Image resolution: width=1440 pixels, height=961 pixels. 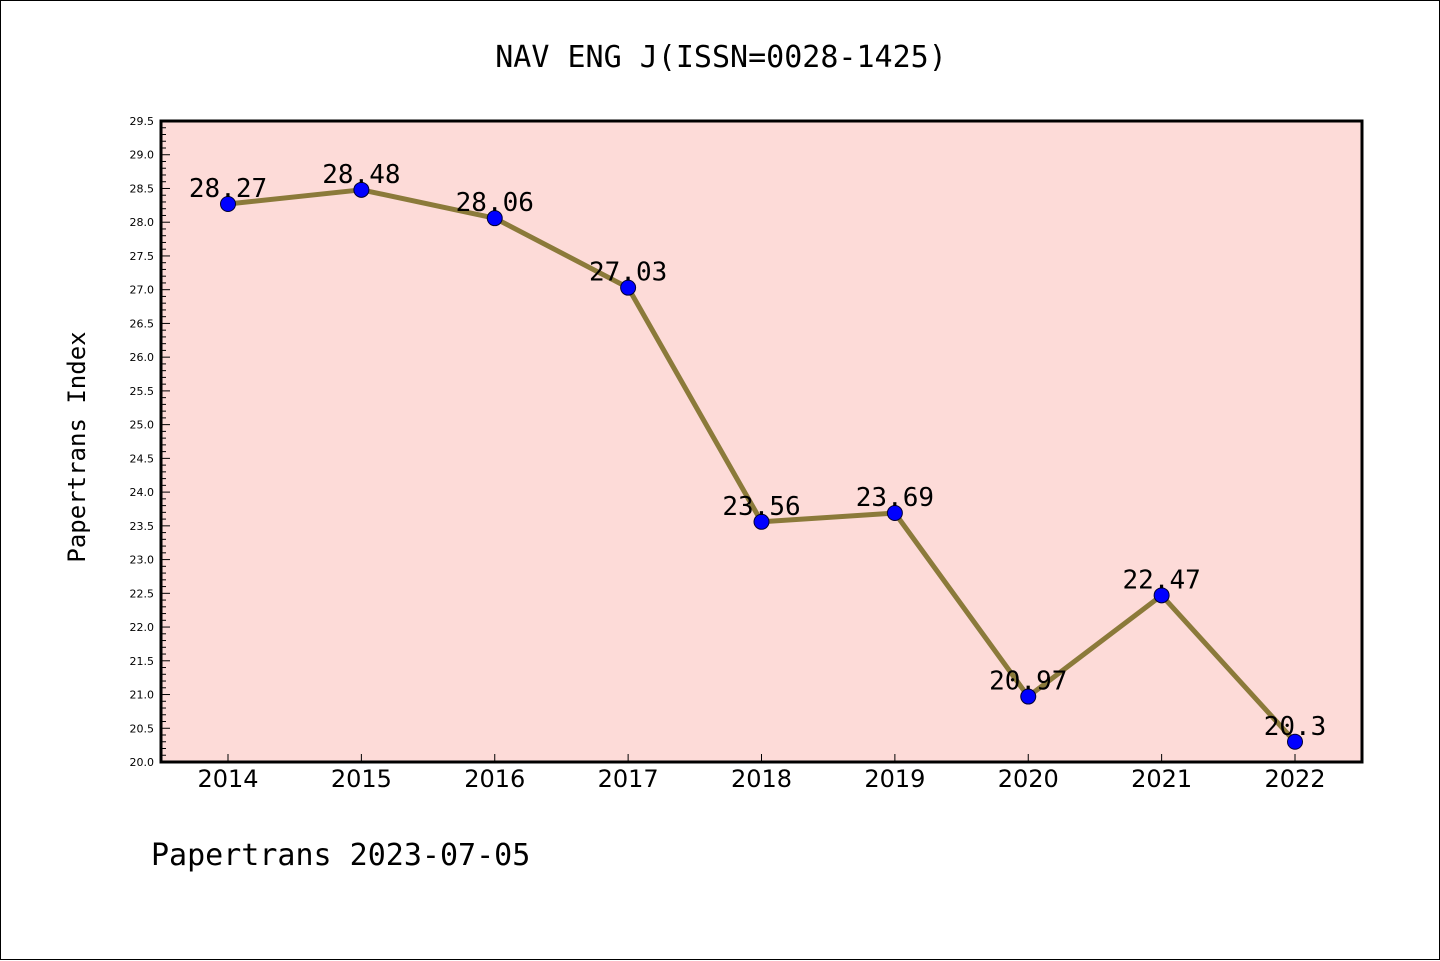 What do you see at coordinates (142, 121) in the screenshot?
I see `y-tick-label: 29.5` at bounding box center [142, 121].